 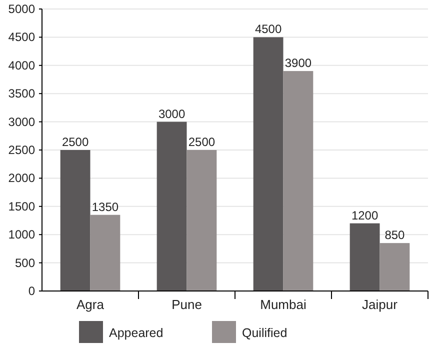 What do you see at coordinates (22, 37) in the screenshot?
I see `y-tick-label: 4500` at bounding box center [22, 37].